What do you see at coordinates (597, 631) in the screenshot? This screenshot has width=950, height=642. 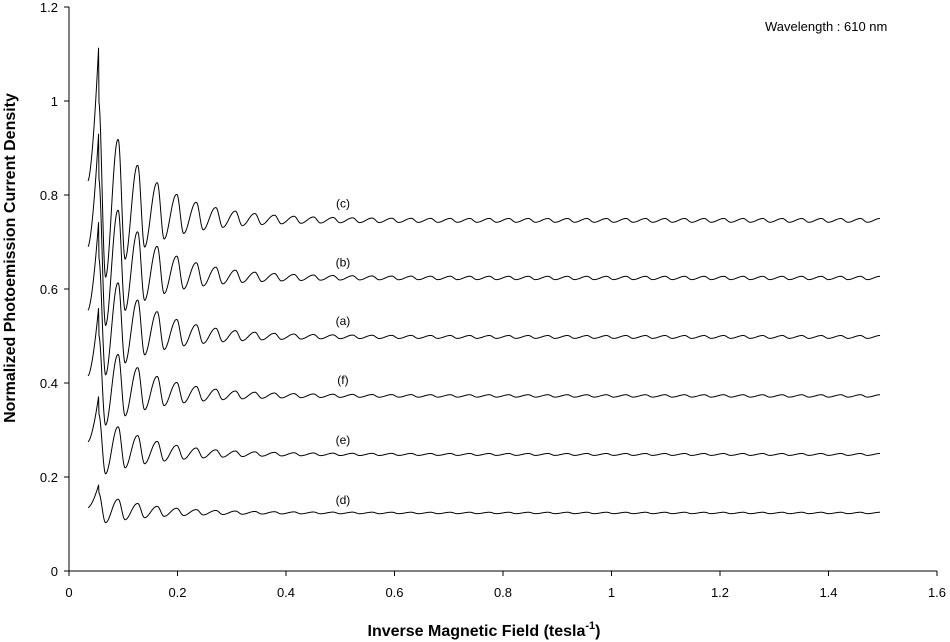 I see `x-axis-title-suffix: )` at bounding box center [597, 631].